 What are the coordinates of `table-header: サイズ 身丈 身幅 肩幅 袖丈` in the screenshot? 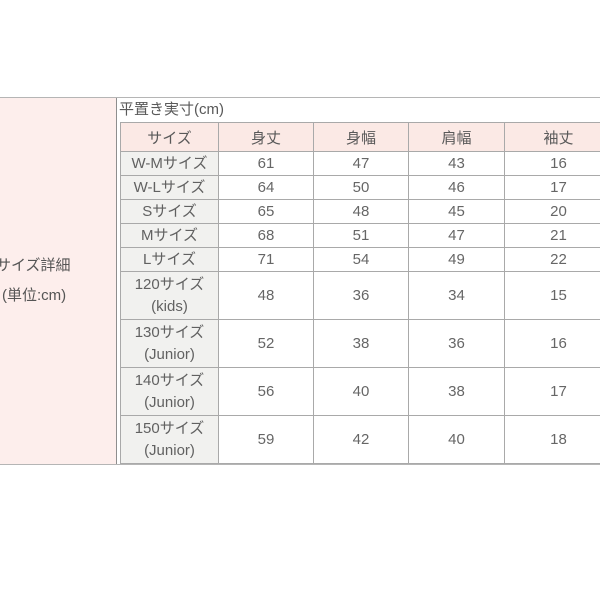 It's located at (360, 137).